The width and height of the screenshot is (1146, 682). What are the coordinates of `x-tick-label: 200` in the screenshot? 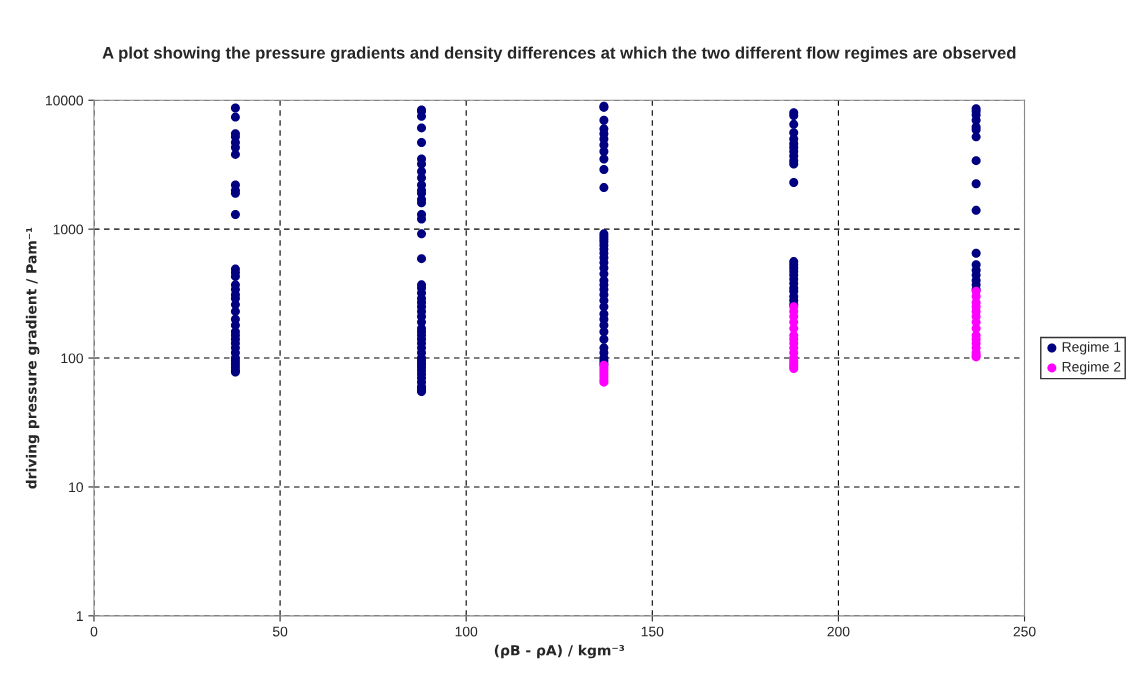 It's located at (838, 631).